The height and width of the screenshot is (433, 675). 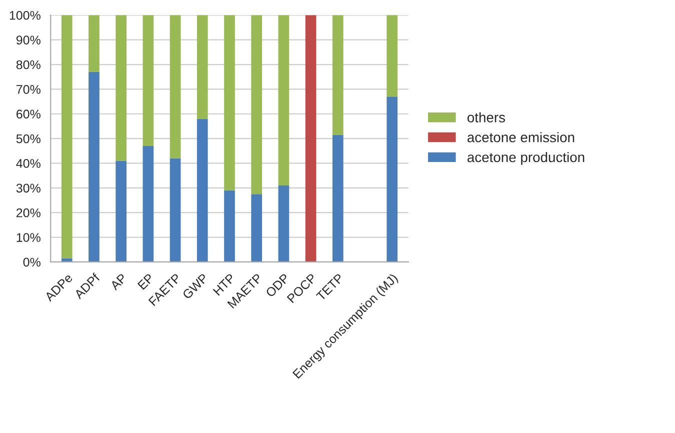 What do you see at coordinates (28, 139) in the screenshot?
I see `y-tick-label: 50%` at bounding box center [28, 139].